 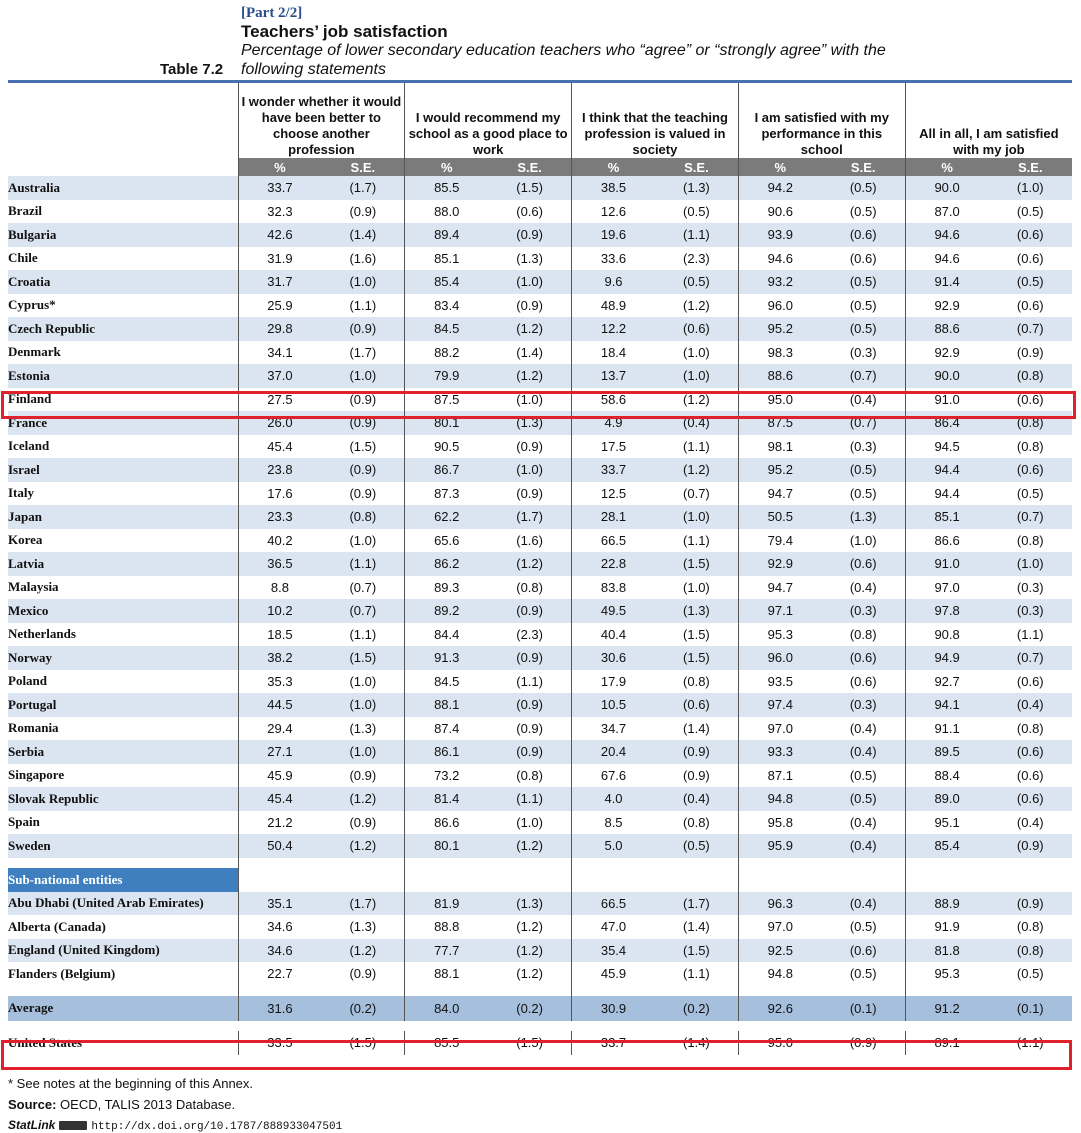 I want to click on pct-cell: 95.2, so click(x=779, y=329).